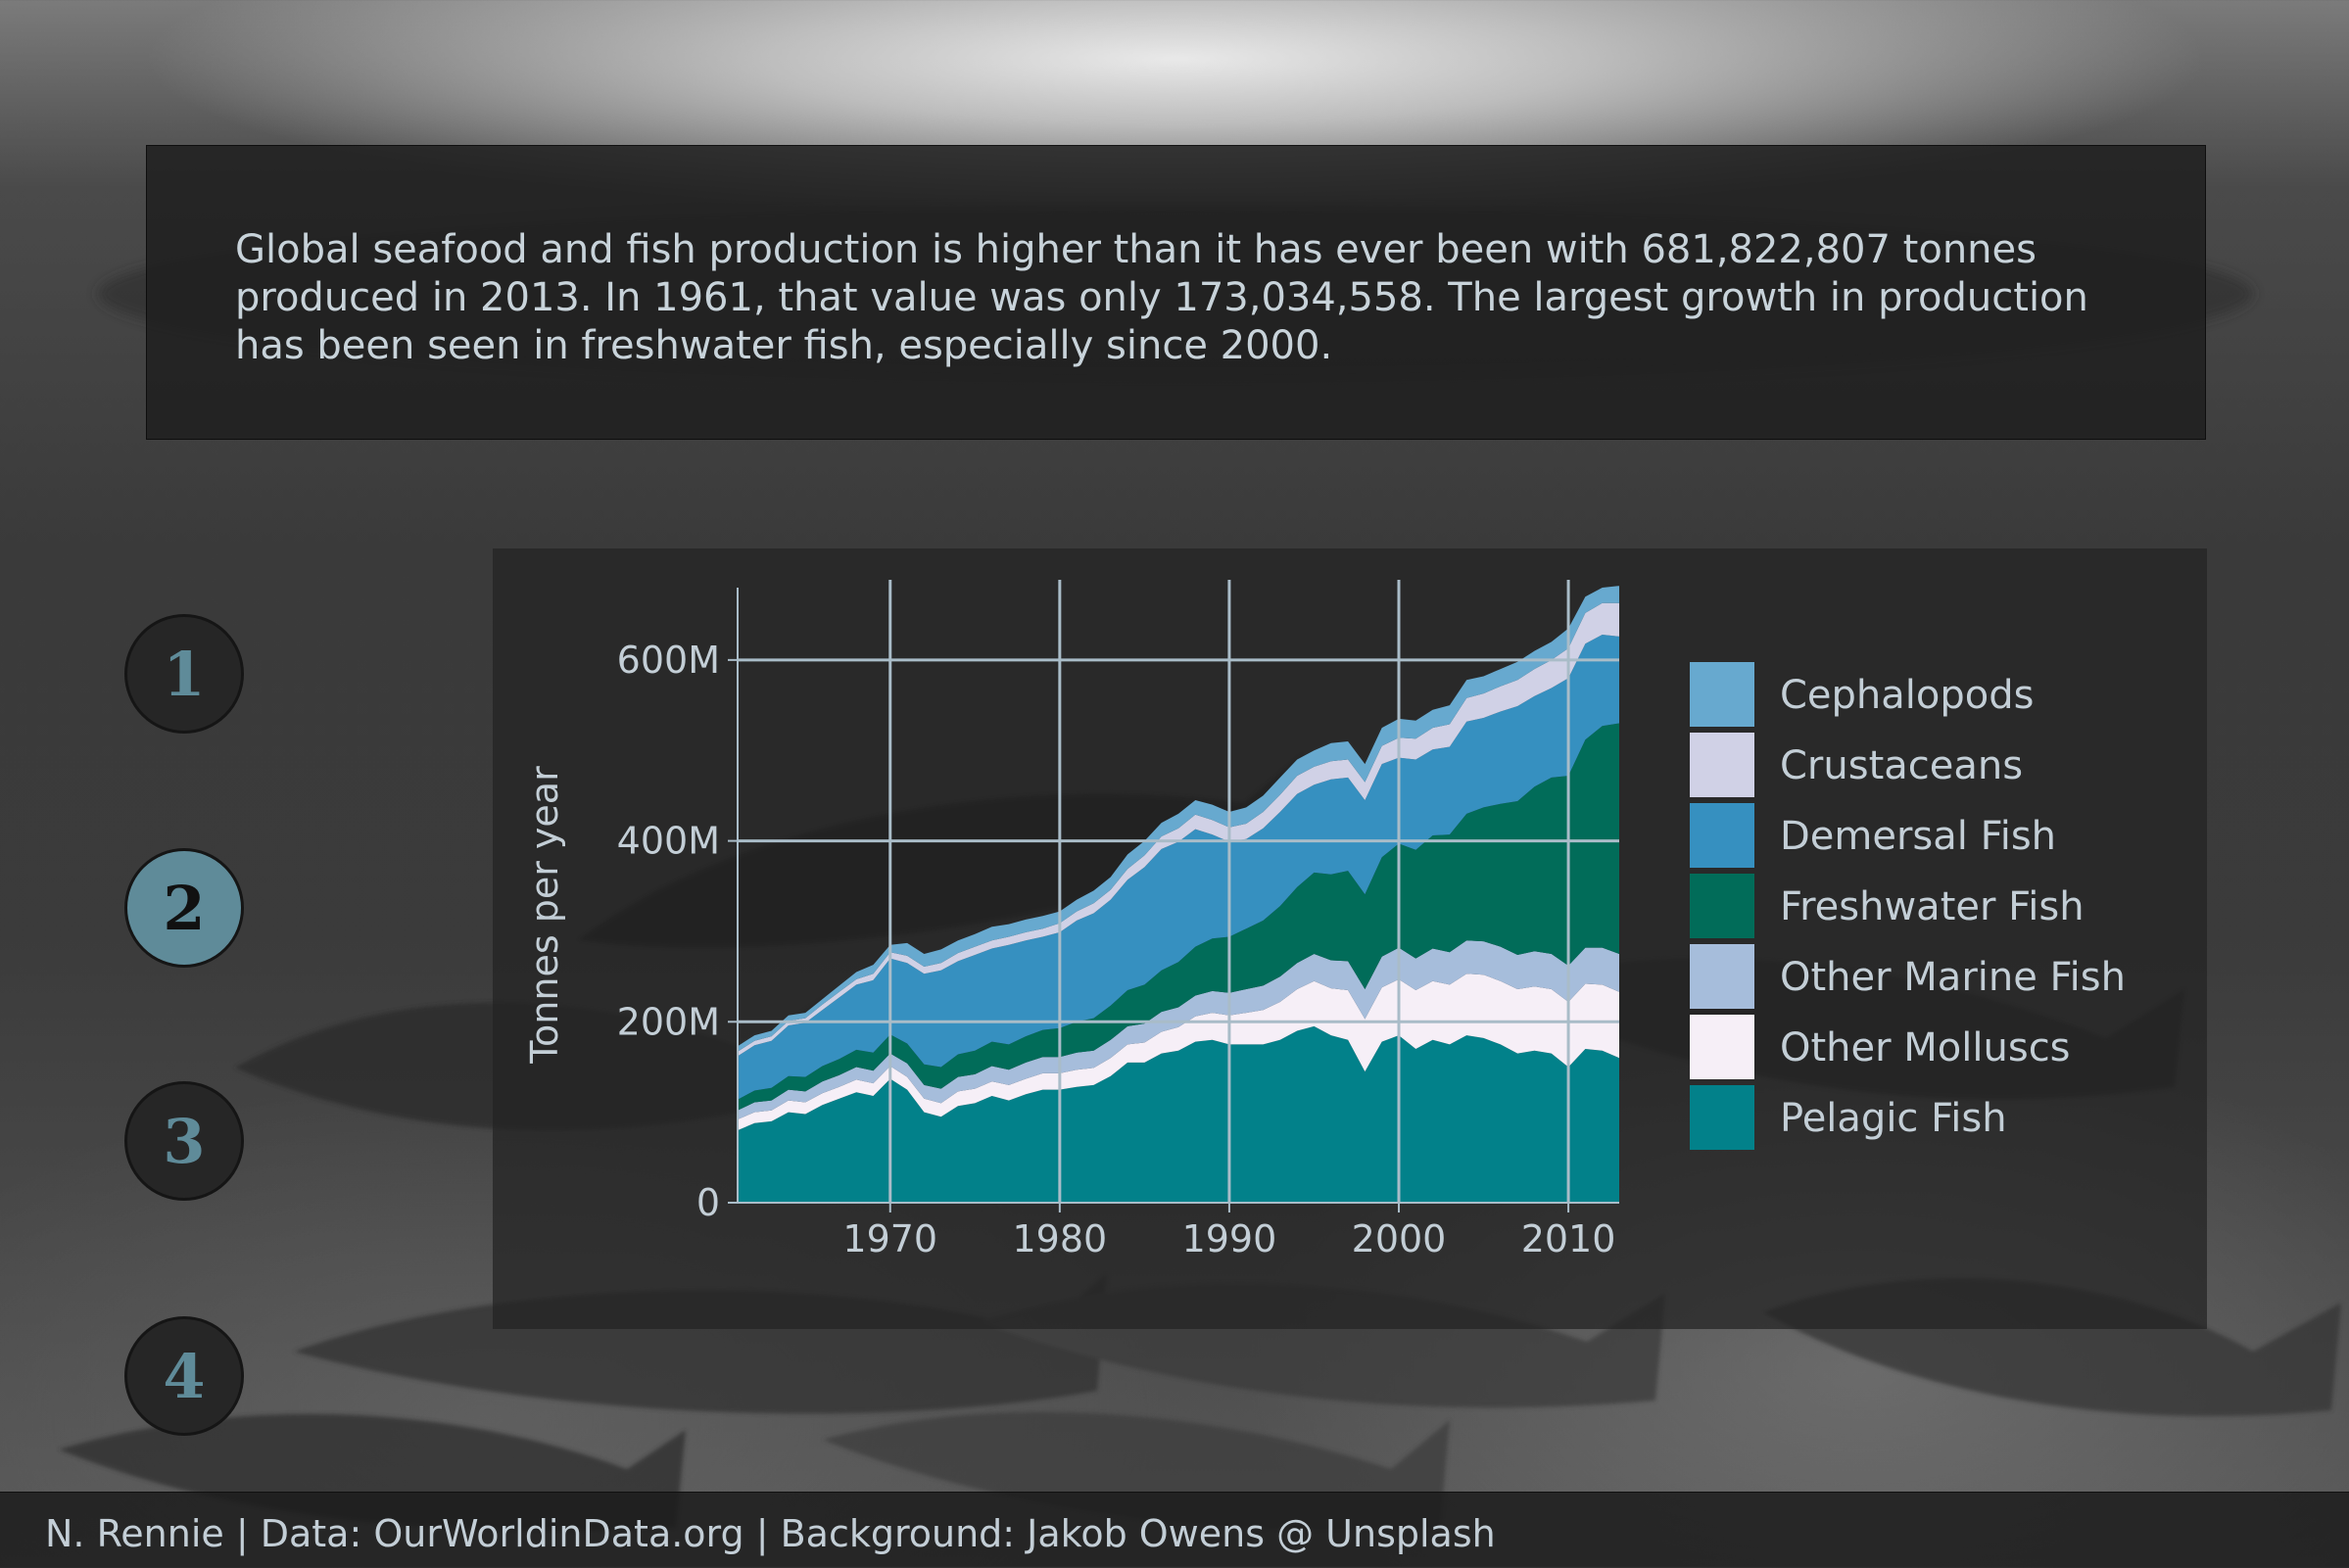 The height and width of the screenshot is (1568, 2349). What do you see at coordinates (1925, 1048) in the screenshot?
I see `legend-label: Other Molluscs` at bounding box center [1925, 1048].